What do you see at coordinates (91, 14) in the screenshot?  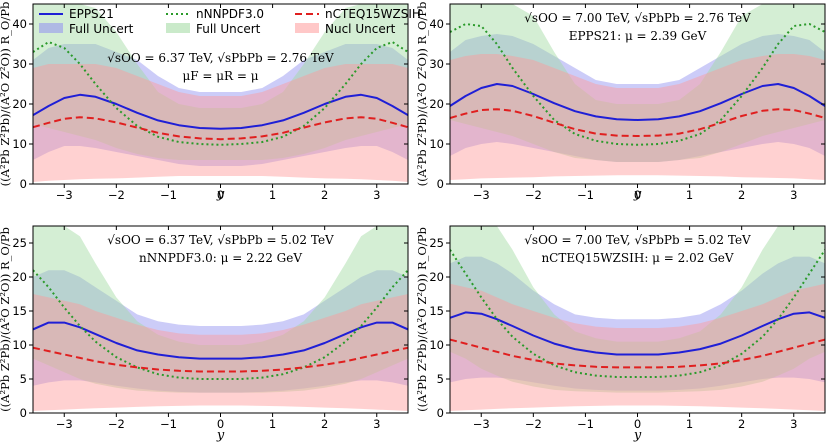 I see `legend-label: EPPS21` at bounding box center [91, 14].